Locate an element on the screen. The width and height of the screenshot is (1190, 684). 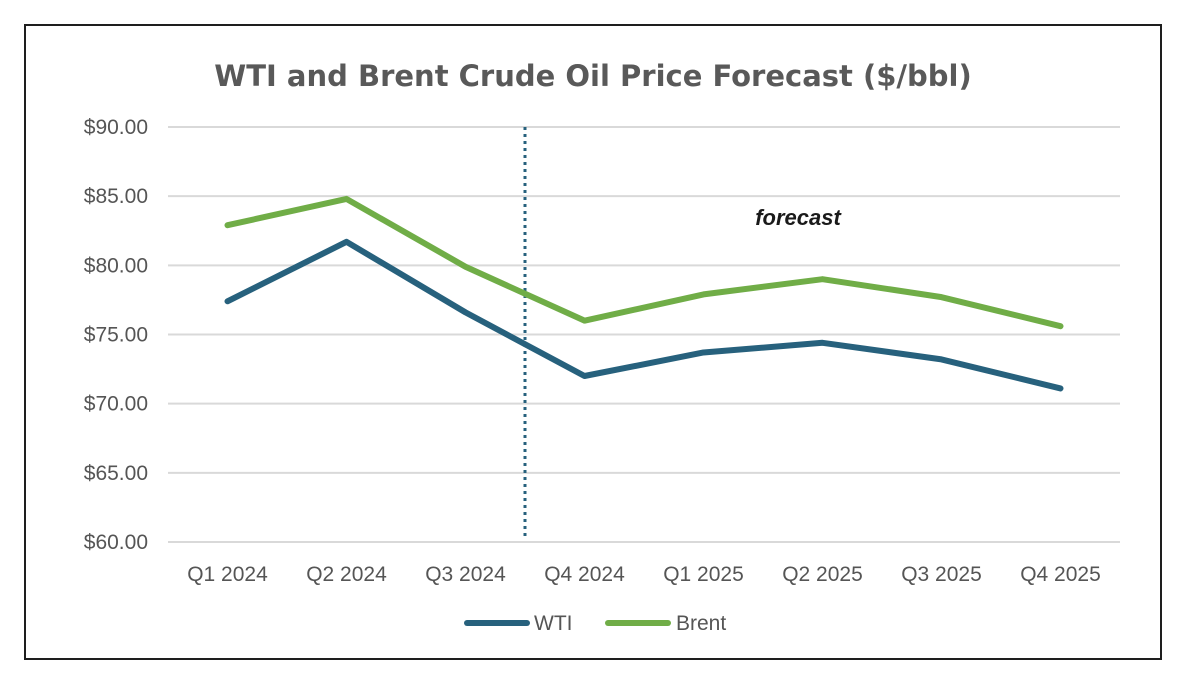
y-tick-label: $70.00 is located at coordinates (116, 404).